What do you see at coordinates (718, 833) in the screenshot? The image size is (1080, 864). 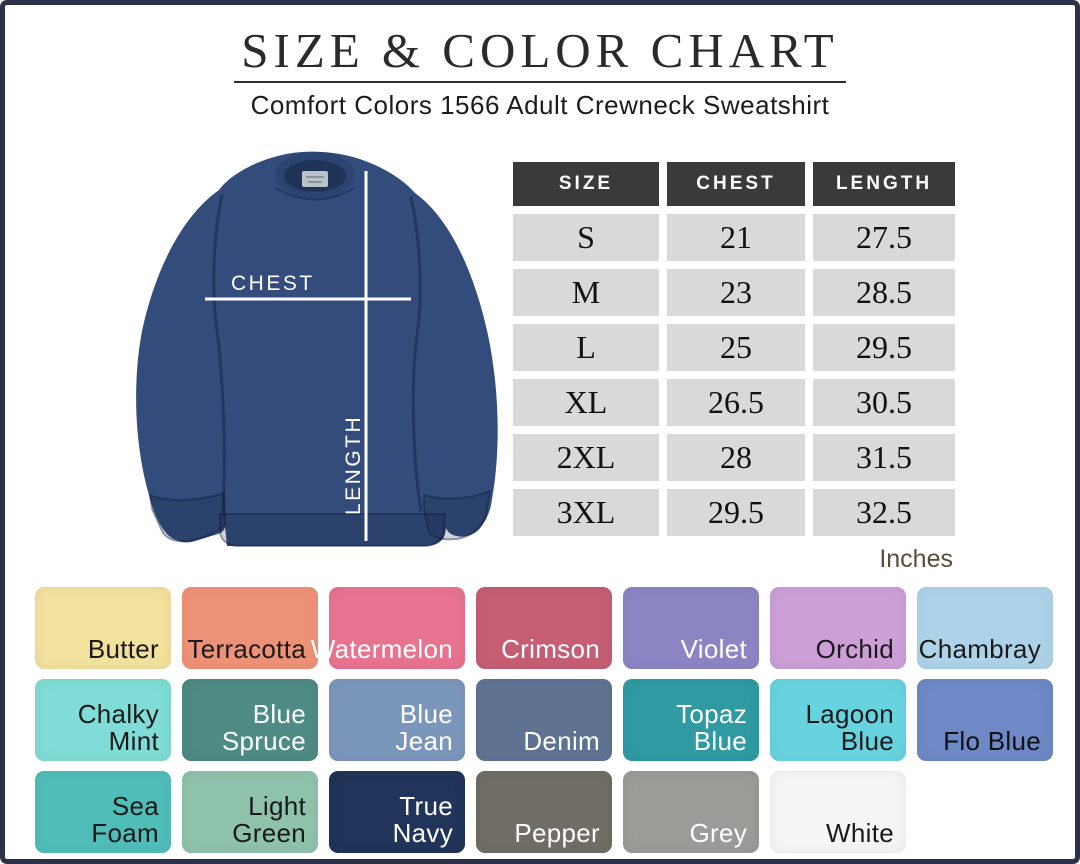 I see `color-swatch-label: Grey` at bounding box center [718, 833].